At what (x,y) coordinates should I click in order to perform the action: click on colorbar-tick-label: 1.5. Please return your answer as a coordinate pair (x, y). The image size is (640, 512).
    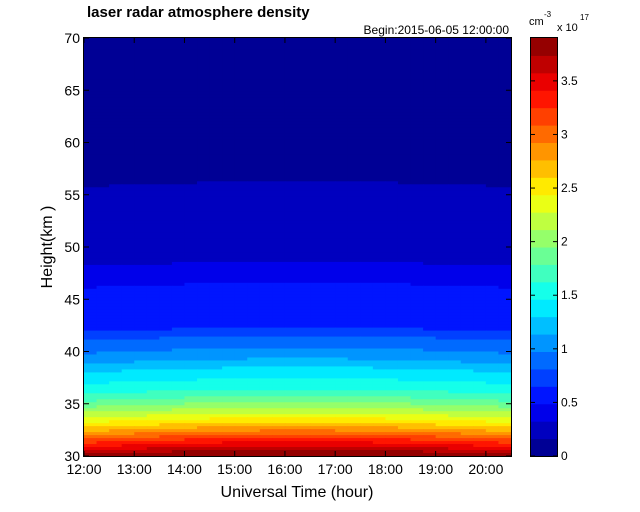
    Looking at the image, I should click on (569, 295).